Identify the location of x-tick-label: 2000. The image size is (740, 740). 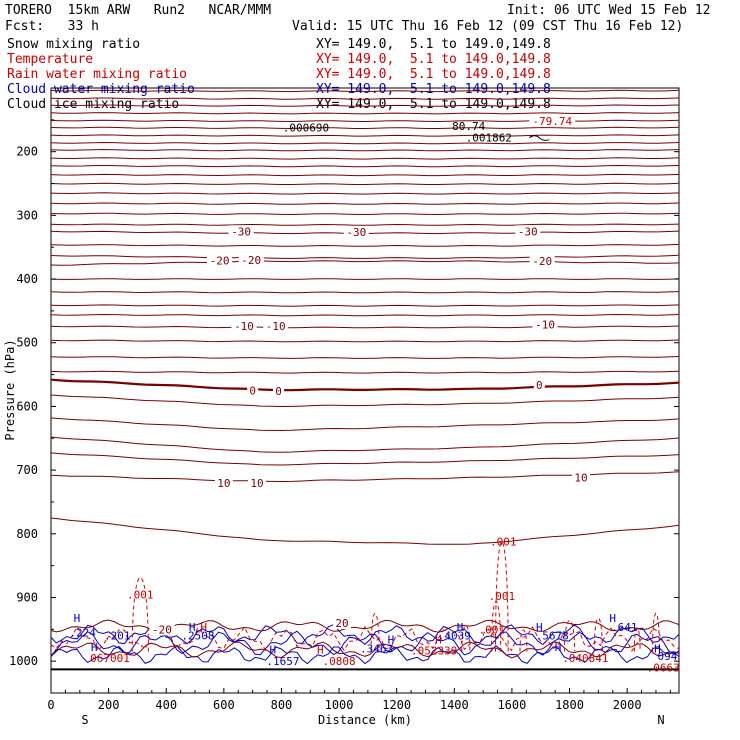
(627, 705).